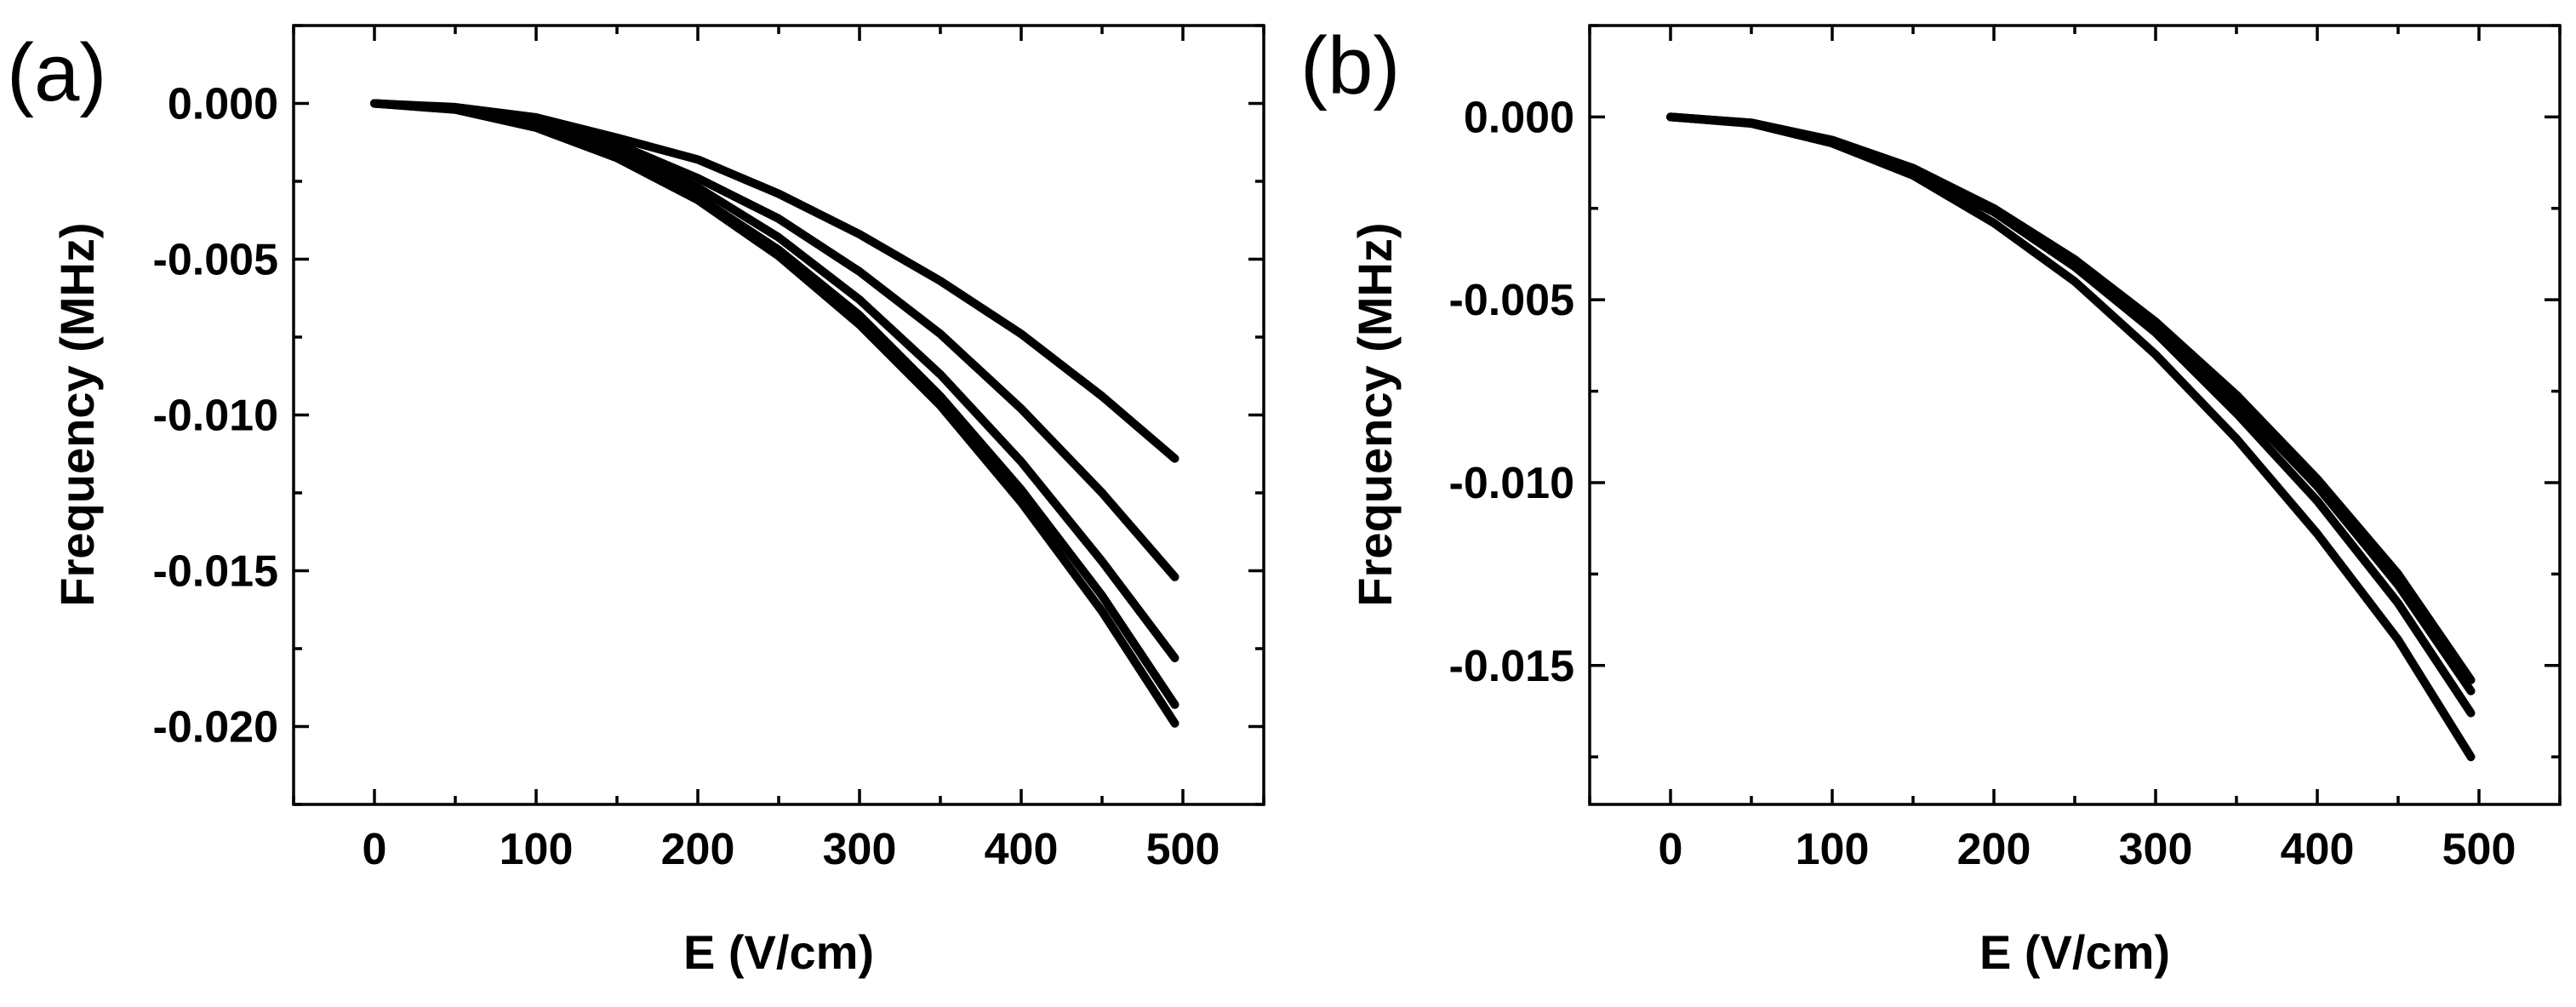 This screenshot has width=2576, height=1007. I want to click on panel-a-x-axis-title: E (V/cm), so click(778, 952).